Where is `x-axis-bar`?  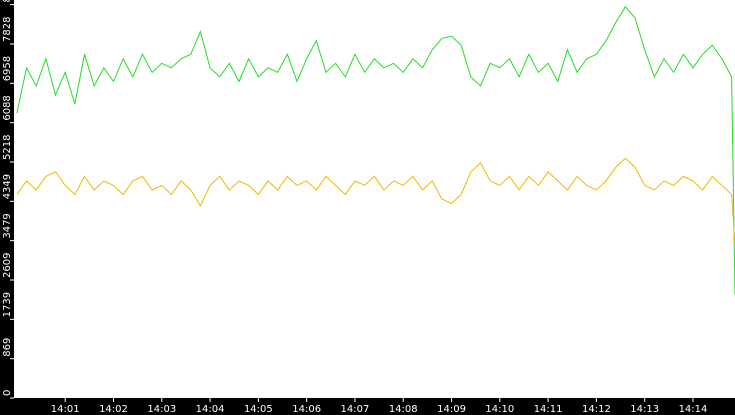 x-axis-bar is located at coordinates (367, 406).